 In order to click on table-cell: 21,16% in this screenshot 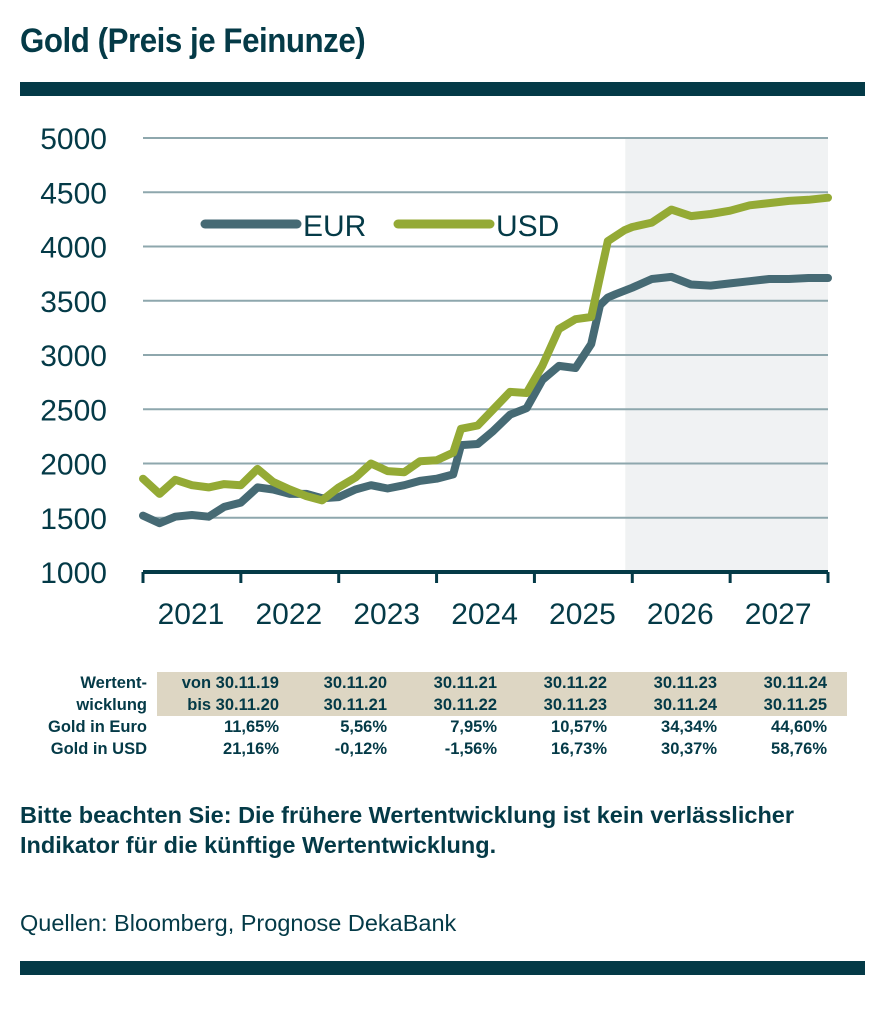, I will do `click(251, 749)`.